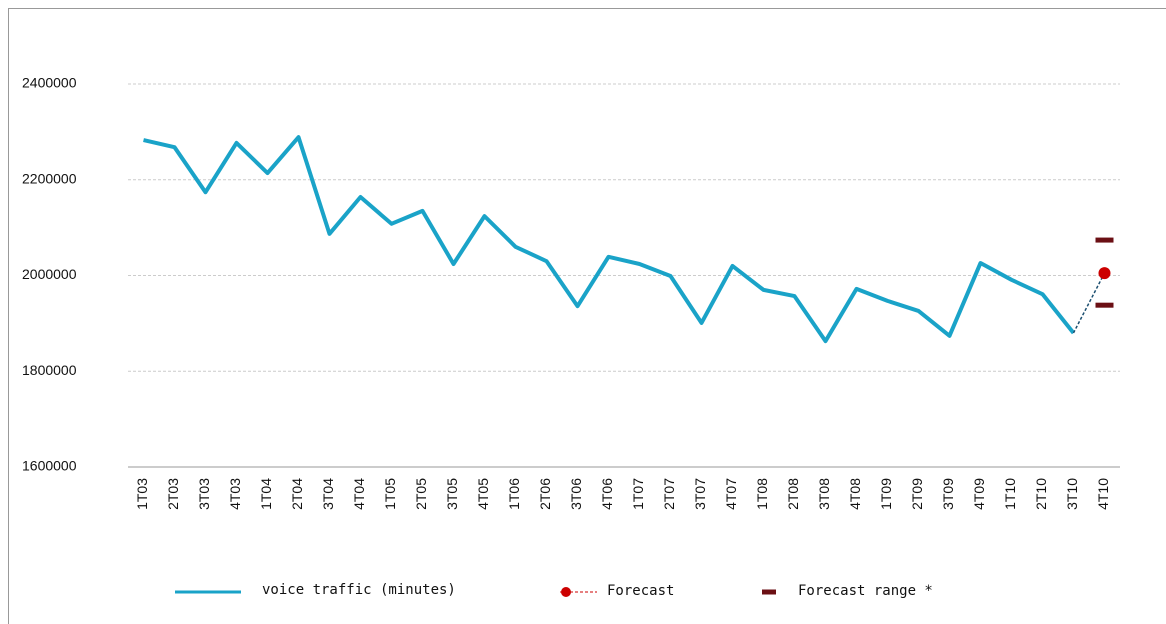 This screenshot has height=624, width=1166. Describe the element at coordinates (452, 494) in the screenshot. I see `x-tick-label: 3T05` at that location.